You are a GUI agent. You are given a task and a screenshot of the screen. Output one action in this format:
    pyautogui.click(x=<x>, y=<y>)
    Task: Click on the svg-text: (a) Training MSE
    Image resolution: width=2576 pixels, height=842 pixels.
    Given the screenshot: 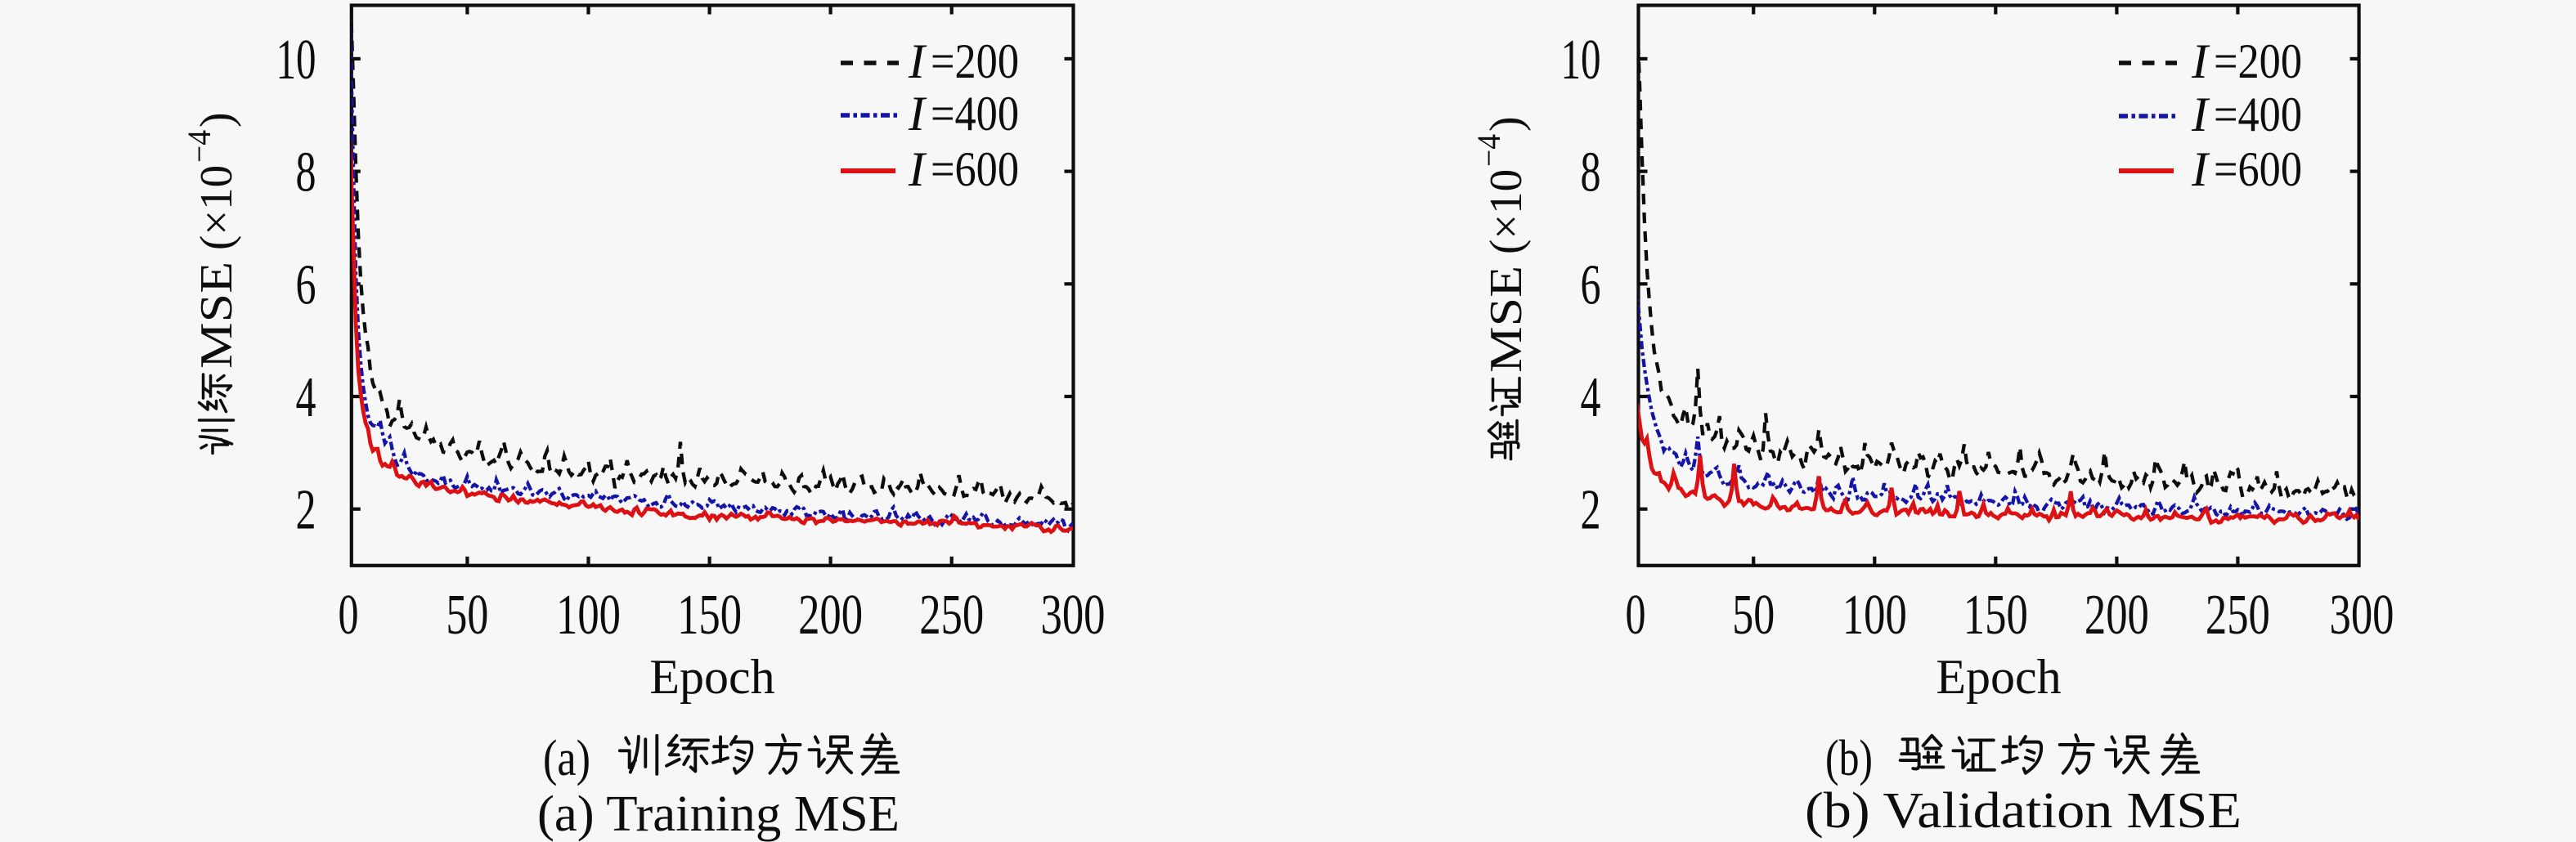 What is the action you would take?
    pyautogui.click(x=718, y=814)
    